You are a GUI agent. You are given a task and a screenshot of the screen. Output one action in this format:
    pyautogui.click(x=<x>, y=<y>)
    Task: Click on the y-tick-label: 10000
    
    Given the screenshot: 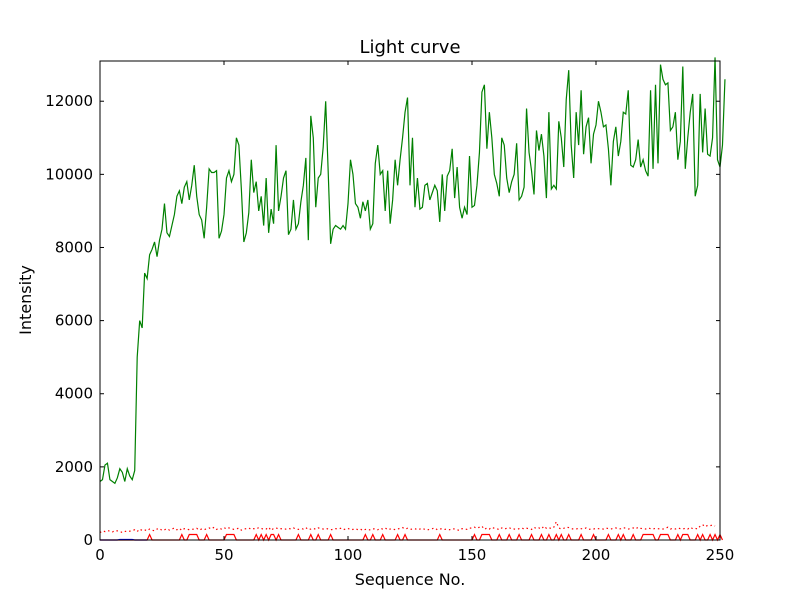 What is the action you would take?
    pyautogui.click(x=69, y=174)
    